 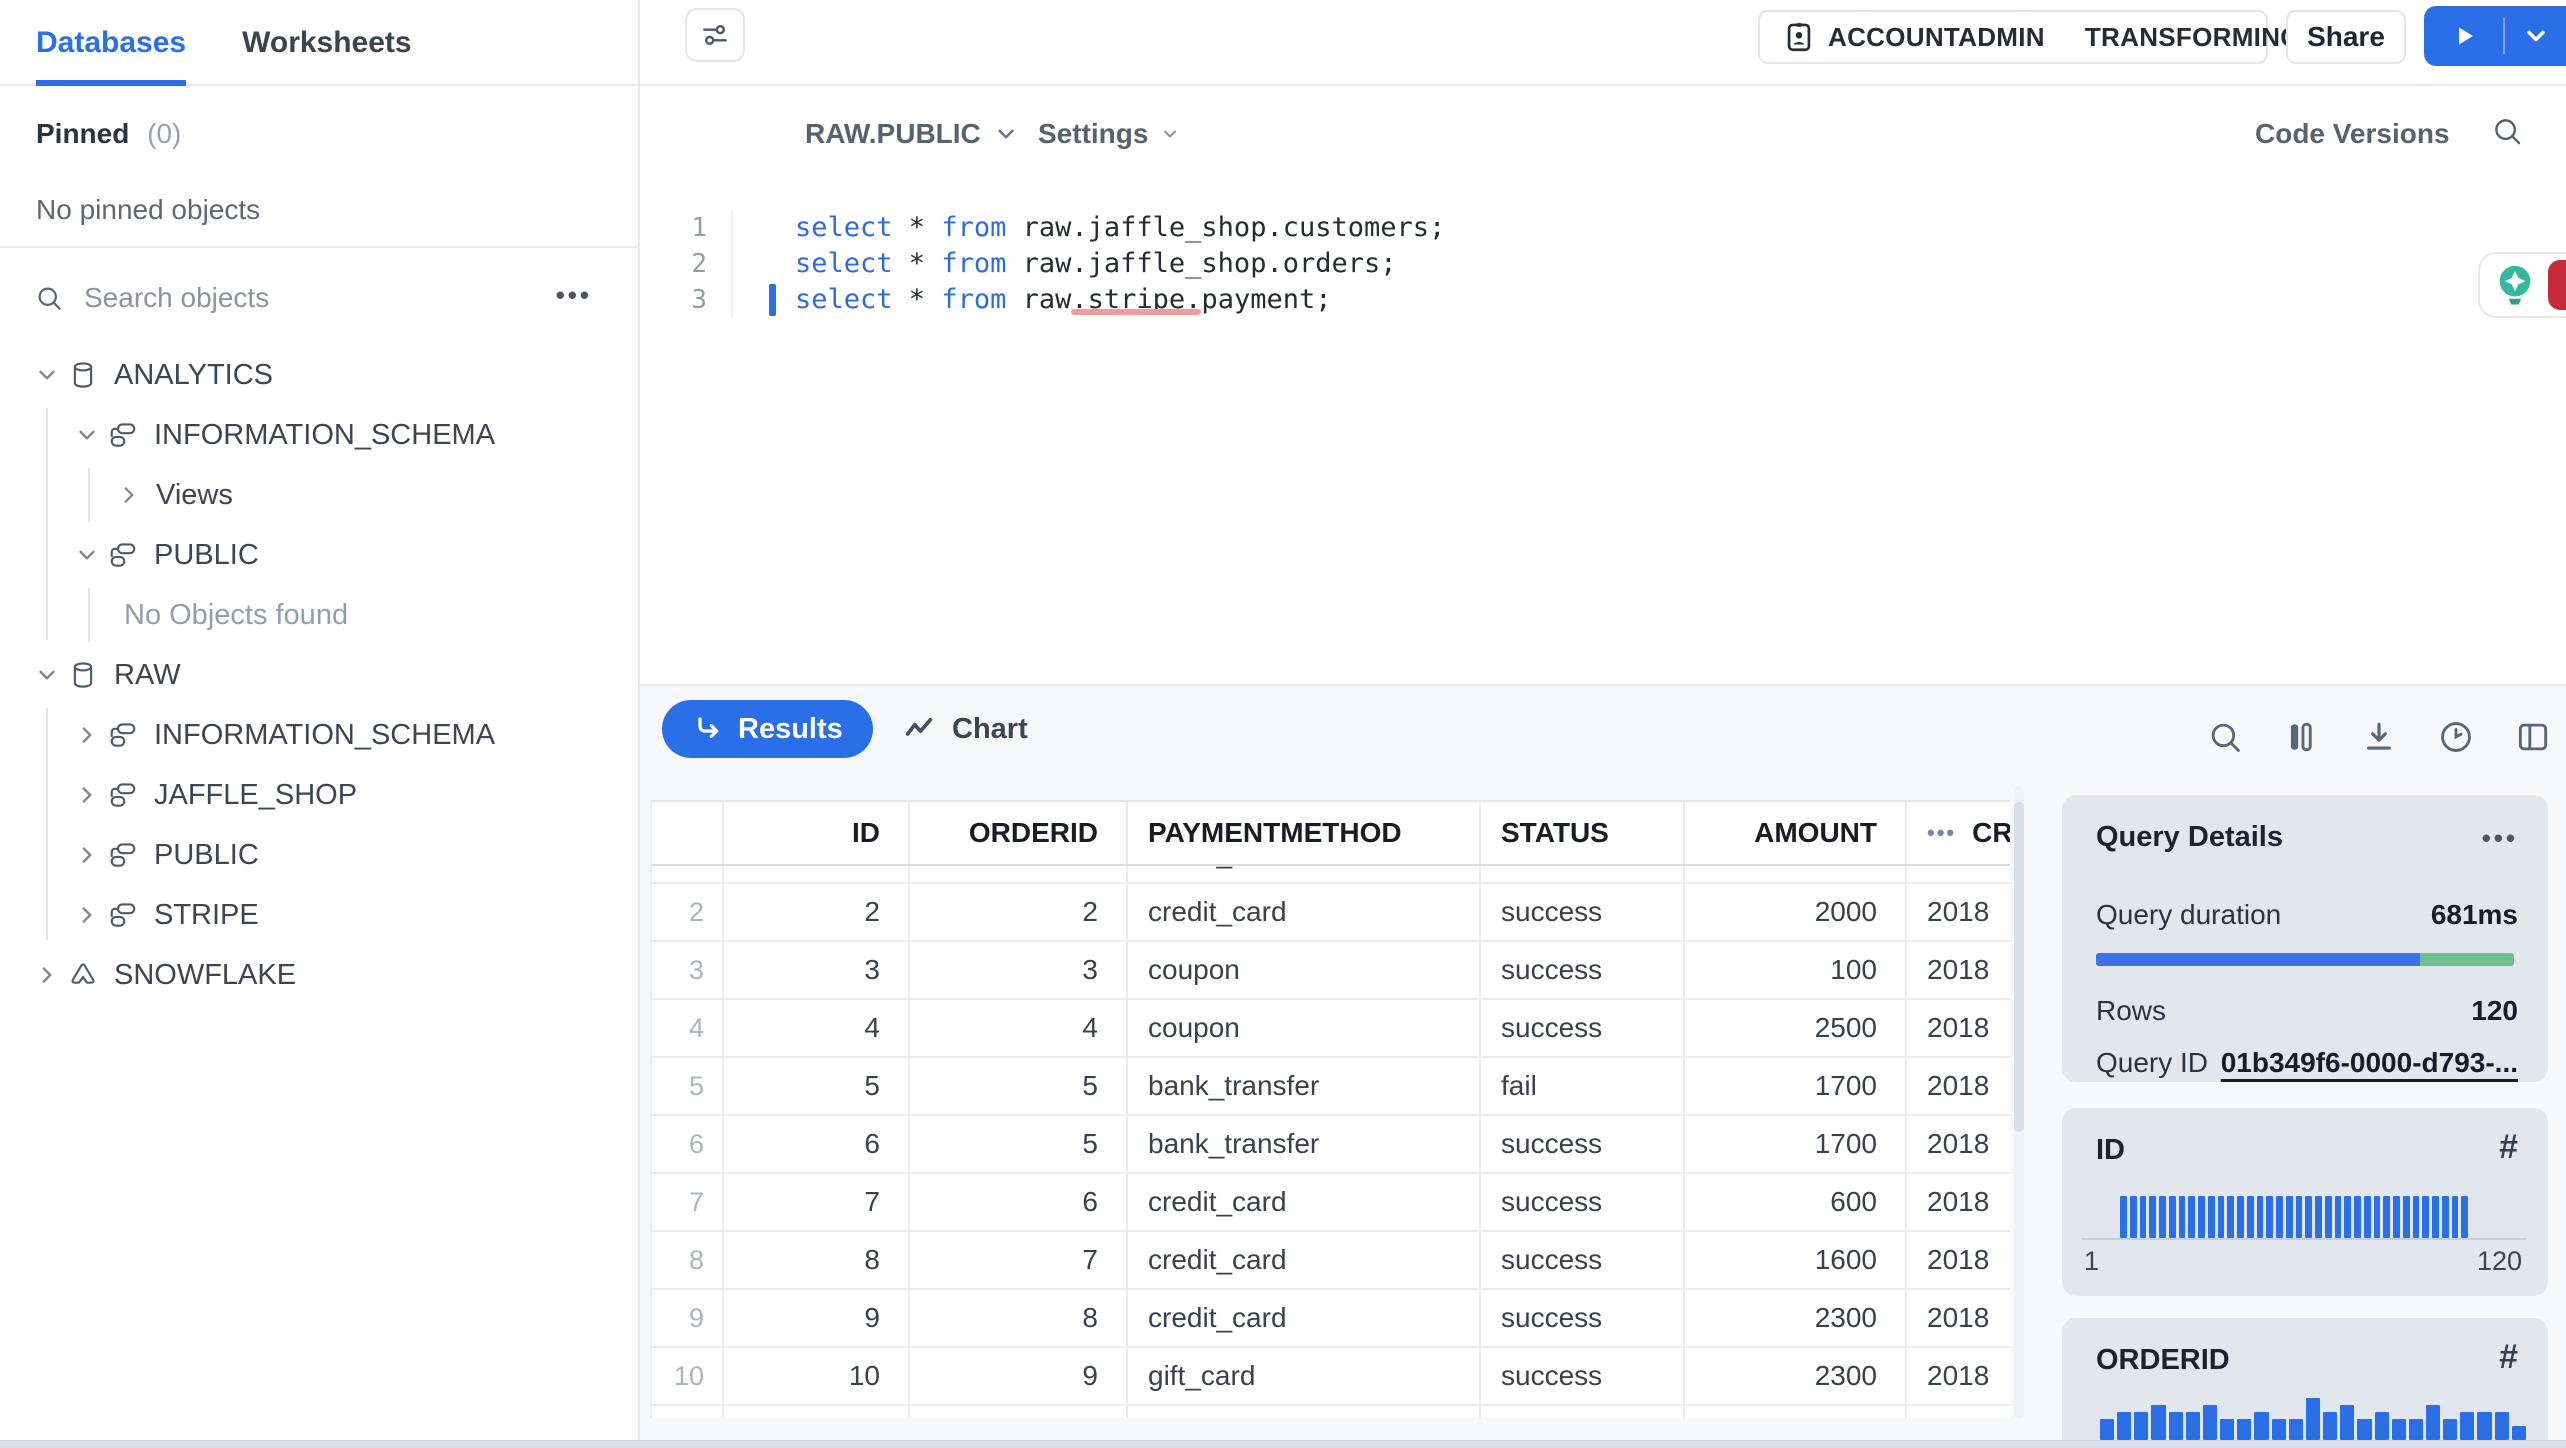 What do you see at coordinates (1304, 970) in the screenshot?
I see `grid-cell: coupon` at bounding box center [1304, 970].